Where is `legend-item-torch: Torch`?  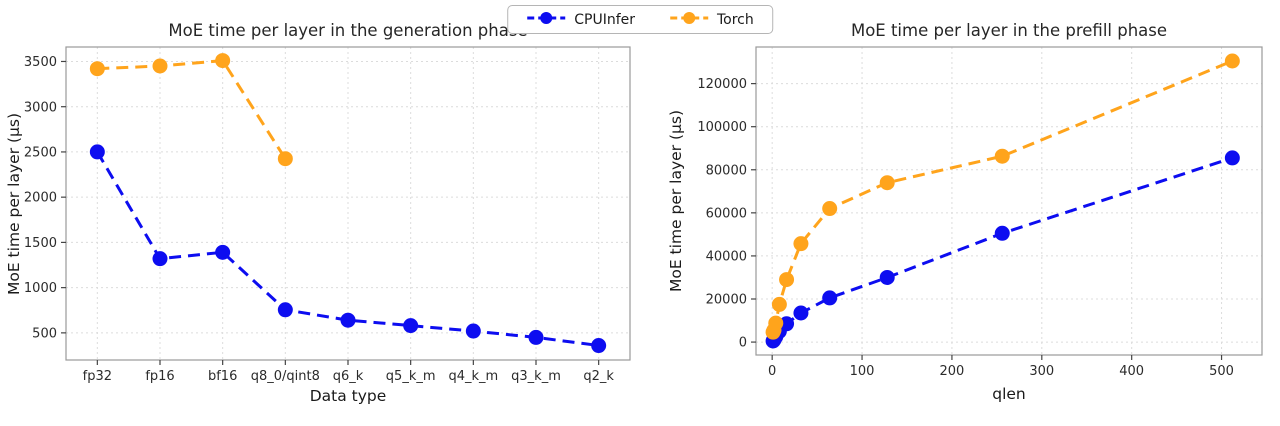
legend-item-torch: Torch is located at coordinates (711, 19).